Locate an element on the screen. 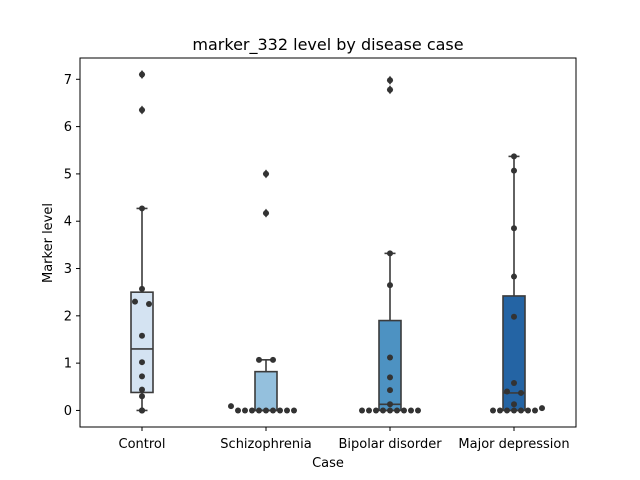 The image size is (640, 480). y-tick-label: 7 is located at coordinates (68, 80).